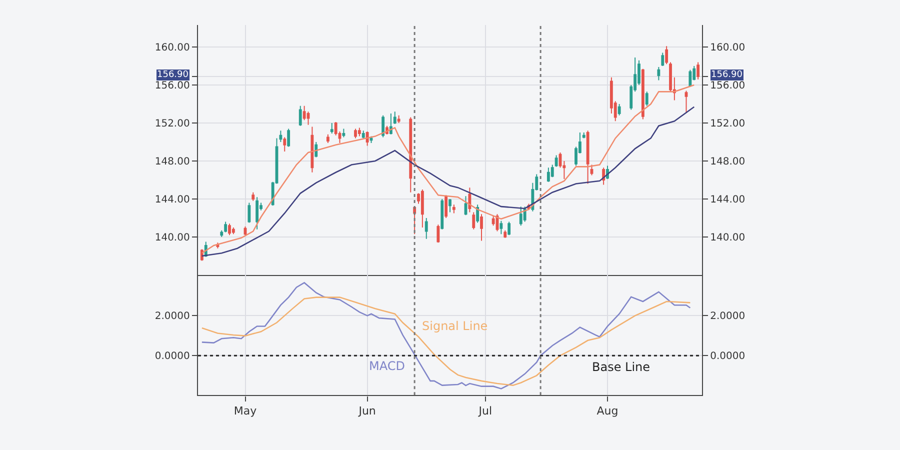  I want to click on ref-line-label: Base Line, so click(621, 367).